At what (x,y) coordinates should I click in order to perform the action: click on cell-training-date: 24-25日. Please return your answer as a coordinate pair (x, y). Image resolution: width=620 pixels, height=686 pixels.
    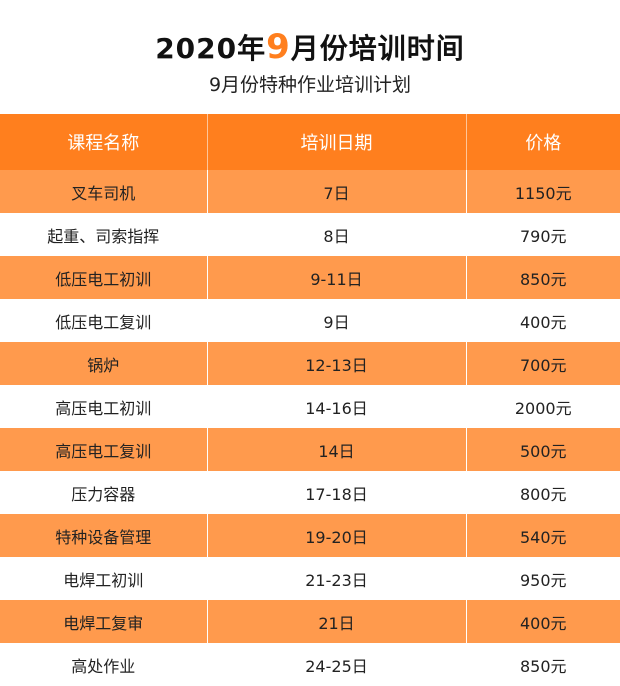
    Looking at the image, I should click on (336, 664).